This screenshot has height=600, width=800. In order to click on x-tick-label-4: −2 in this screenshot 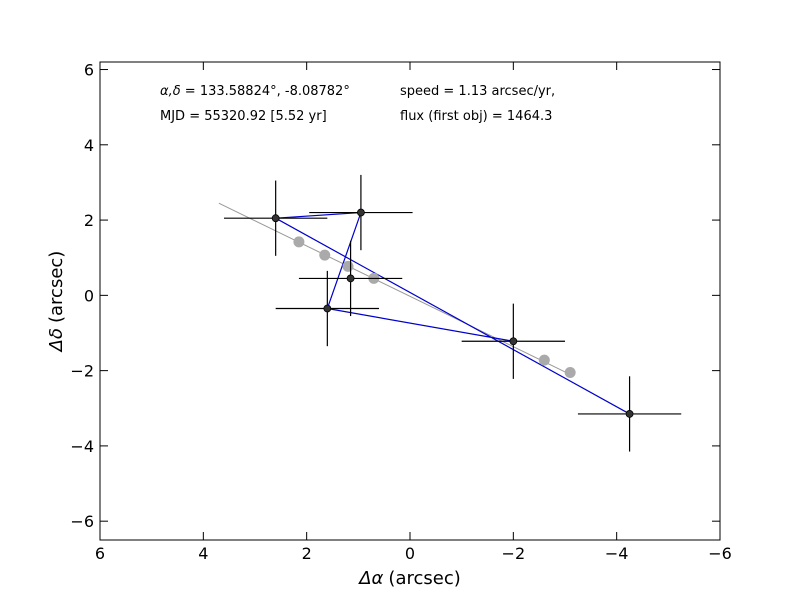, I will do `click(514, 553)`.